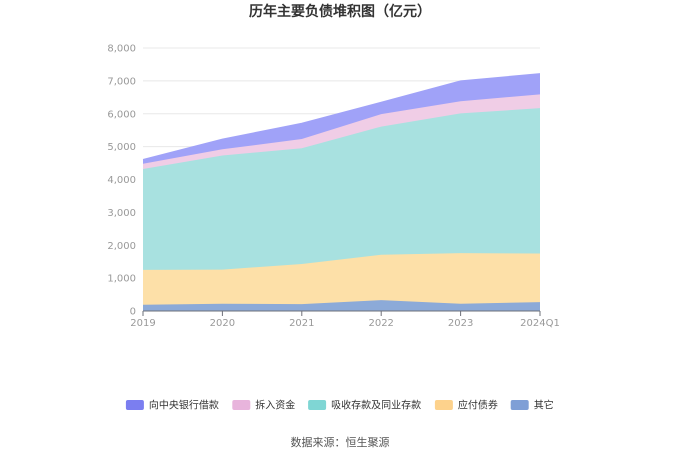 This screenshot has height=460, width=680. Describe the element at coordinates (341, 261) in the screenshot. I see `area-edge-应付债券` at that location.